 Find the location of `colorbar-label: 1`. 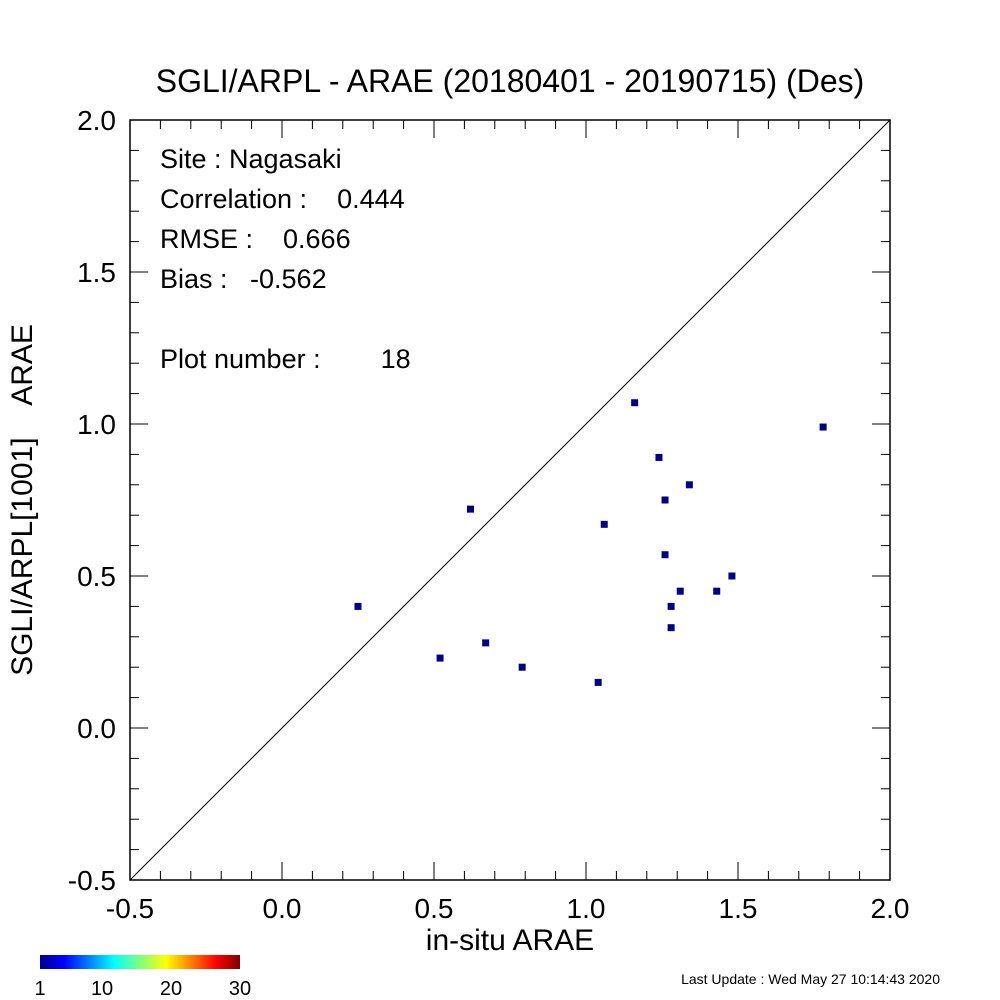

colorbar-label: 1 is located at coordinates (39, 989).